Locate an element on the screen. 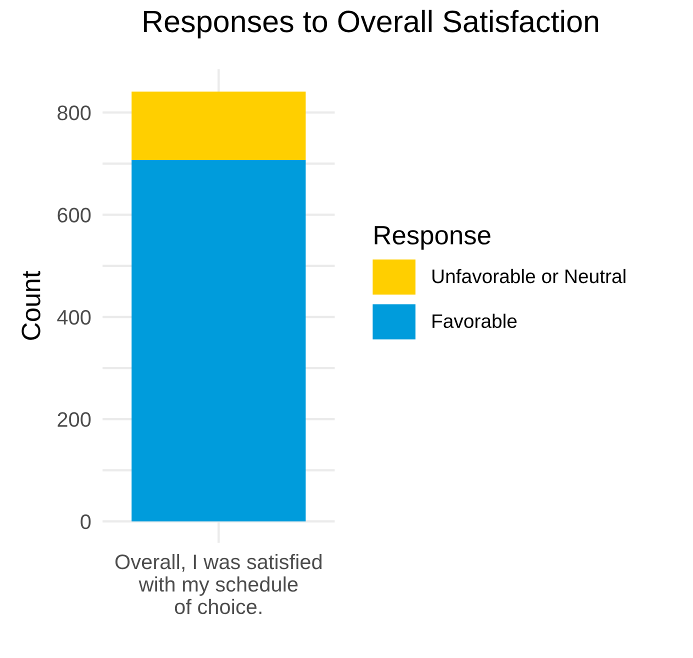 Image resolution: width=693 pixels, height=658 pixels. y-tick-label: 0 is located at coordinates (85, 522).